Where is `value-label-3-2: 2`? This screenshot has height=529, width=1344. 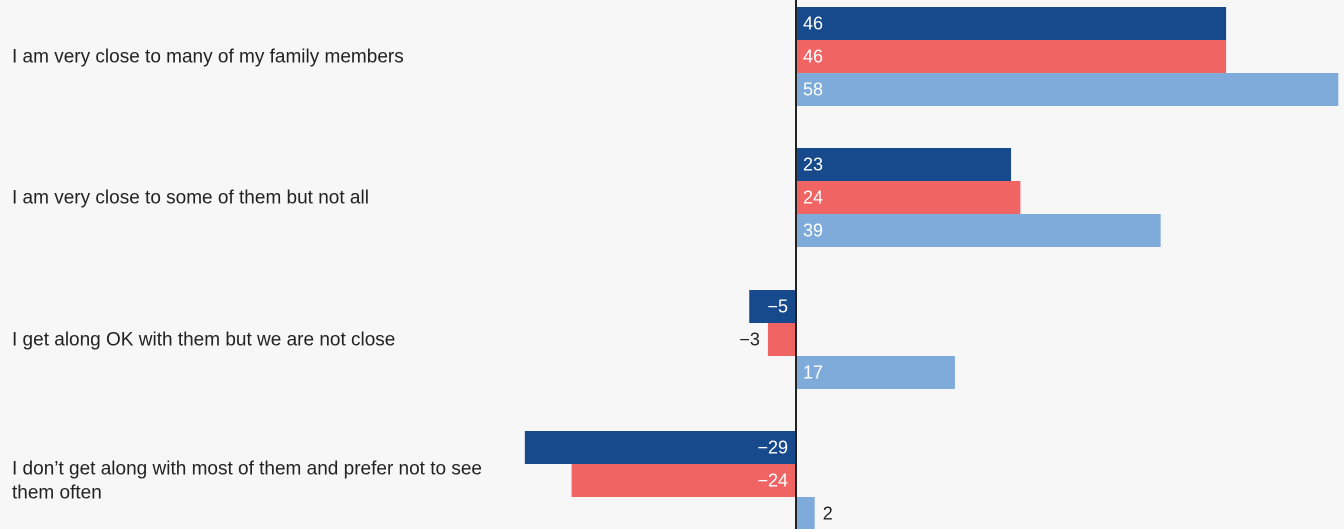 value-label-3-2: 2 is located at coordinates (828, 514).